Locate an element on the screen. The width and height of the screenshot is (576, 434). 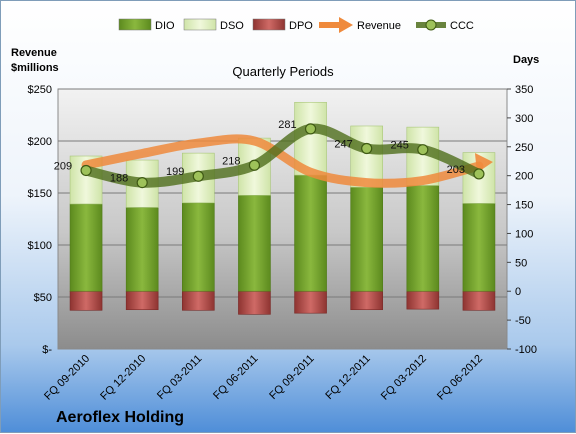
ccc-data-label: 281 is located at coordinates (287, 125).